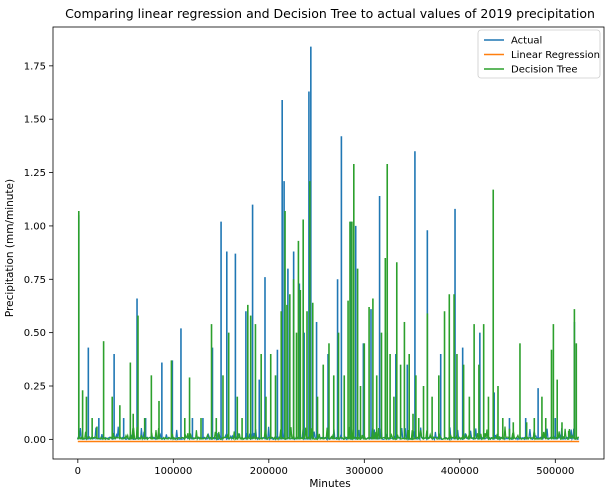 This screenshot has width=615, height=496. I want to click on y-tick-label: 0.00, so click(35, 440).